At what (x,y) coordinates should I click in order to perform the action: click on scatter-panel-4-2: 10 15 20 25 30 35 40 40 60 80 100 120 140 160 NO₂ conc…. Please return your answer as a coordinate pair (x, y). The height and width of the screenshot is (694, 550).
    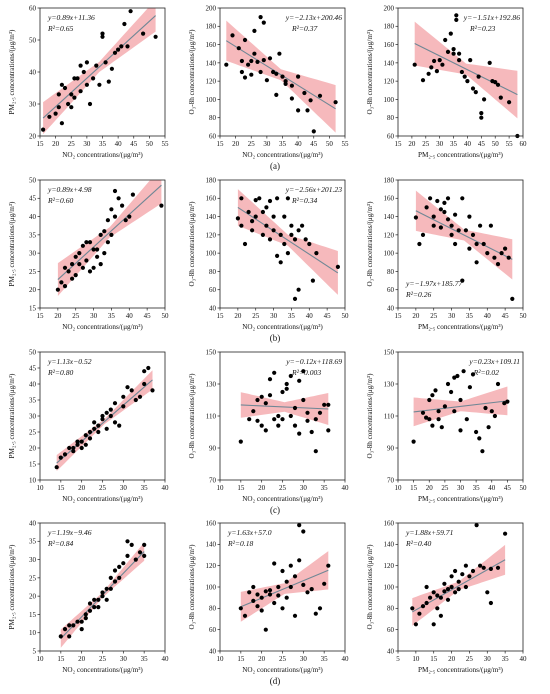
    Looking at the image, I should click on (268, 596).